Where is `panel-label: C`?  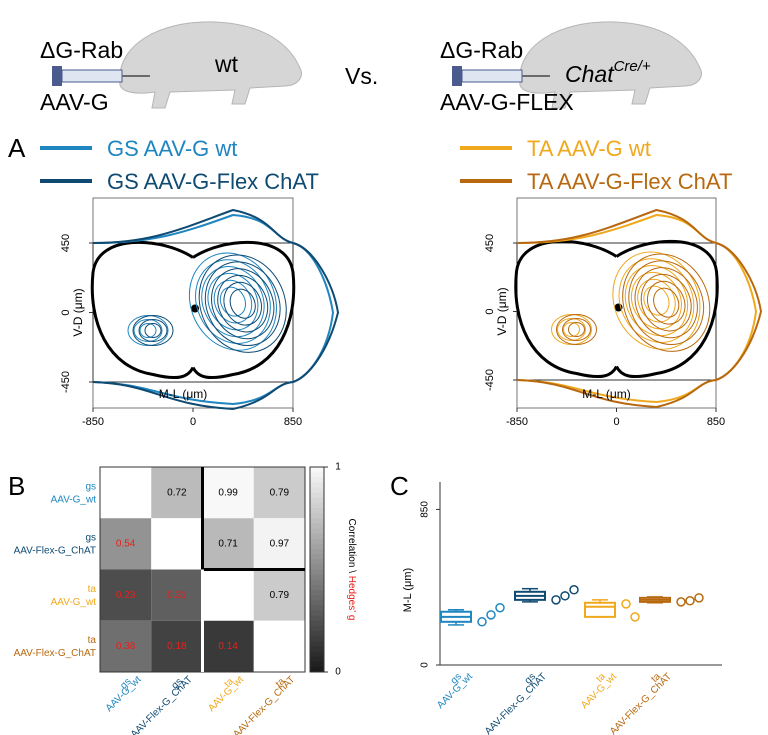 panel-label: C is located at coordinates (399, 486).